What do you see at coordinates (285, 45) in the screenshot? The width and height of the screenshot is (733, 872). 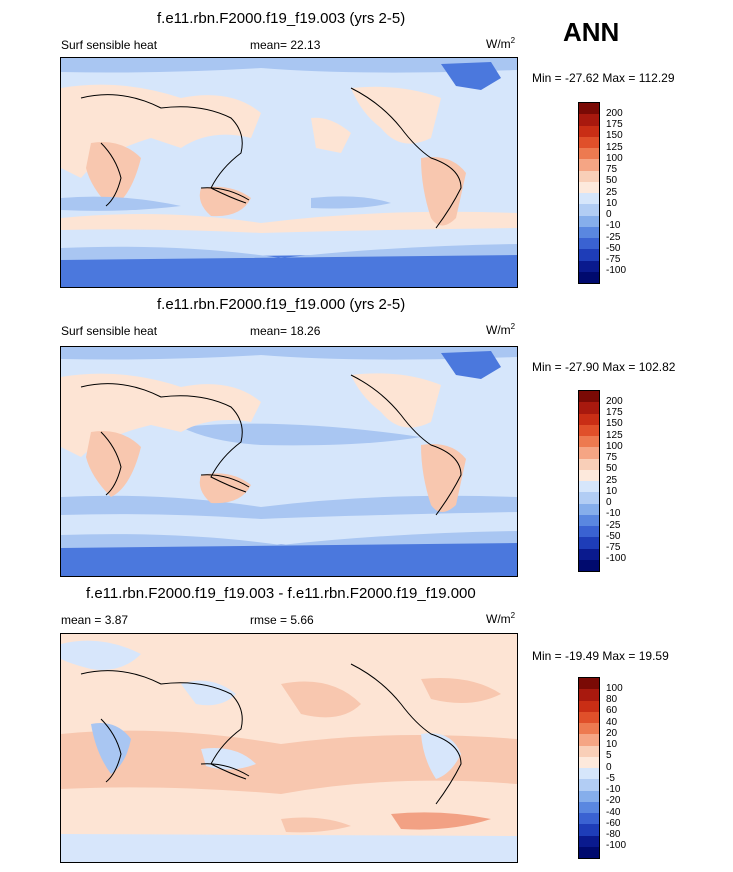 I see `panel-1-mean-label: mean= 22.13` at bounding box center [285, 45].